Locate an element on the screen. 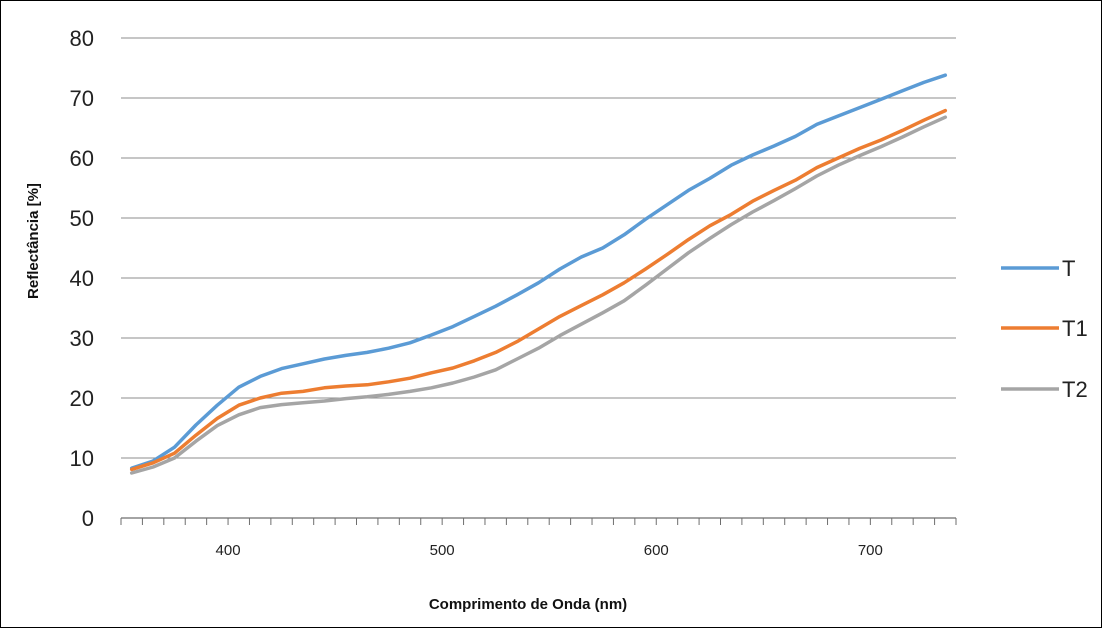 This screenshot has height=628, width=1102. legend-label-T2: T2 is located at coordinates (1075, 389).